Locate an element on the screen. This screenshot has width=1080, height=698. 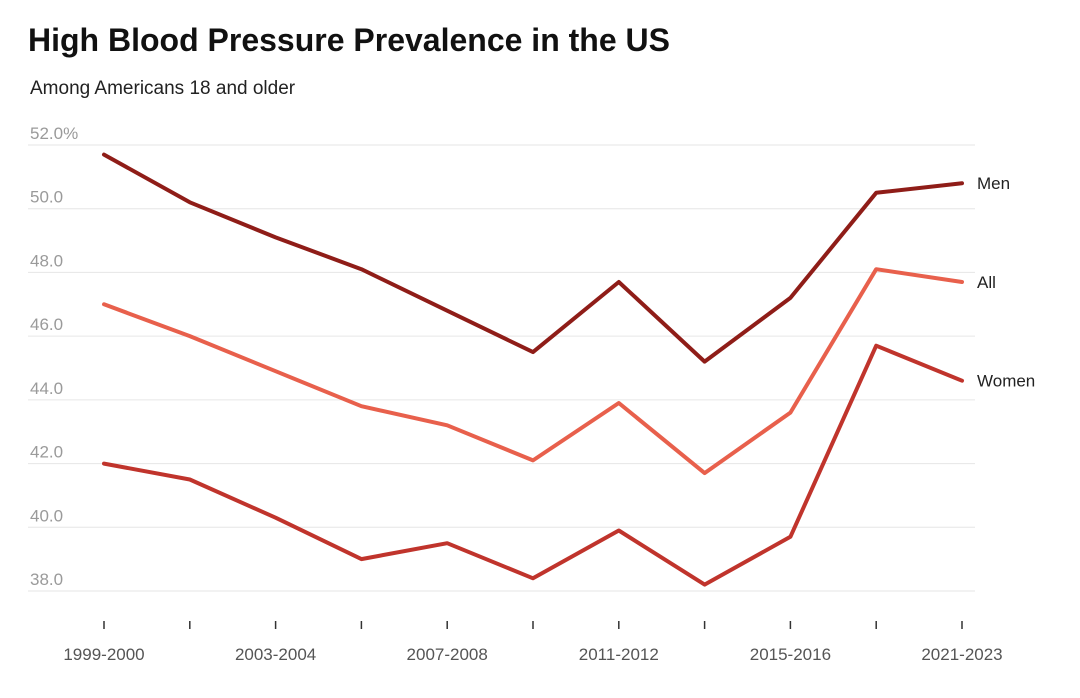
x-tick-label: 2021-2023 is located at coordinates (961, 654).